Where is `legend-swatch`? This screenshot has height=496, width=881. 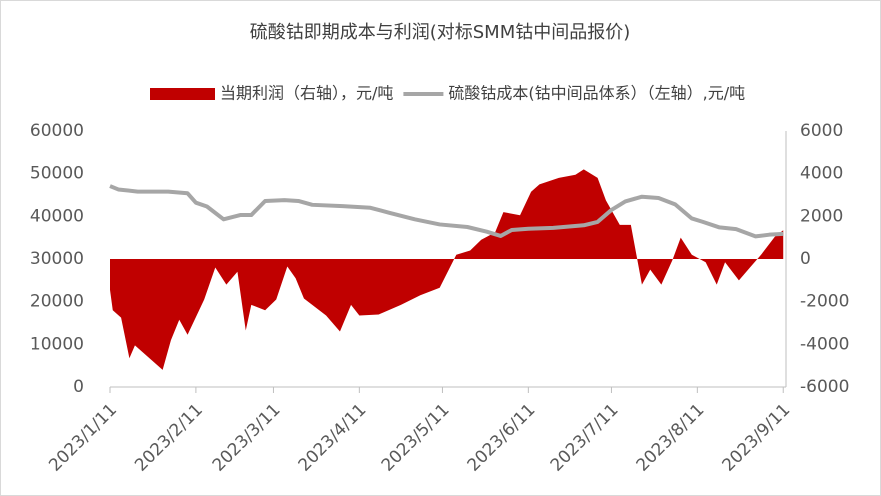 legend-swatch is located at coordinates (182, 94).